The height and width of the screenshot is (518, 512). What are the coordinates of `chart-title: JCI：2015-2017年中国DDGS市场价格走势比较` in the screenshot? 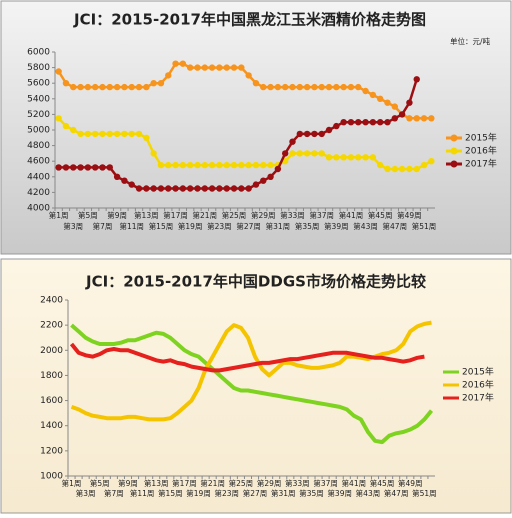 It's located at (255, 282).